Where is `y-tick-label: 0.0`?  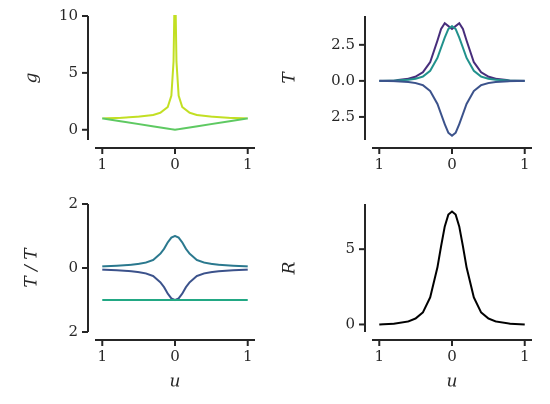
y-tick-label: 0.0 is located at coordinates (343, 80).